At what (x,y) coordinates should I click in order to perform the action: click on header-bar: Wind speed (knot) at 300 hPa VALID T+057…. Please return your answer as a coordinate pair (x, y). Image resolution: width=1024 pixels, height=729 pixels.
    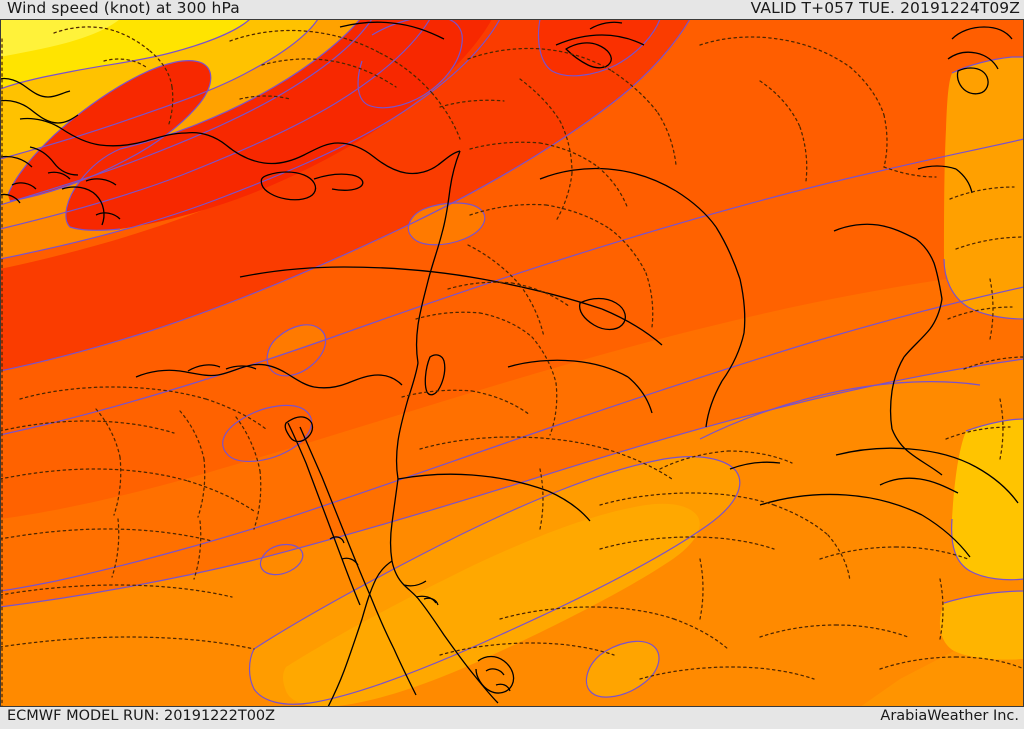
    Looking at the image, I should click on (512, 9).